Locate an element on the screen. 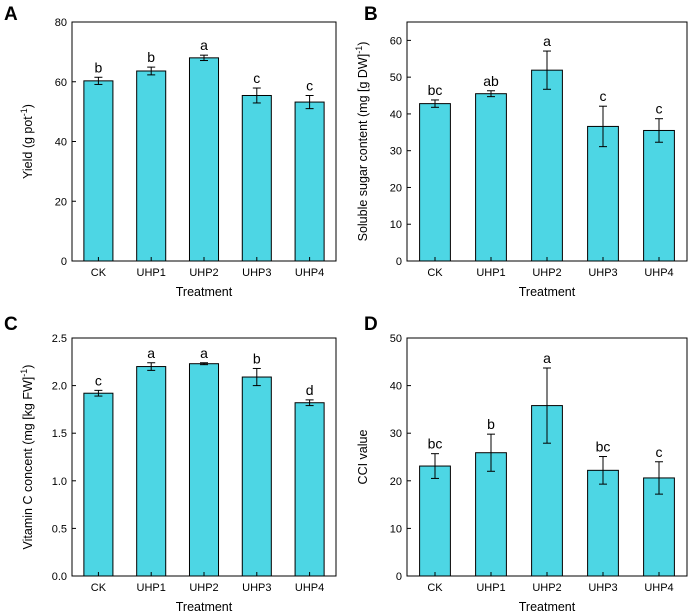 The width and height of the screenshot is (699, 613). significance-letter-a: a is located at coordinates (204, 45).